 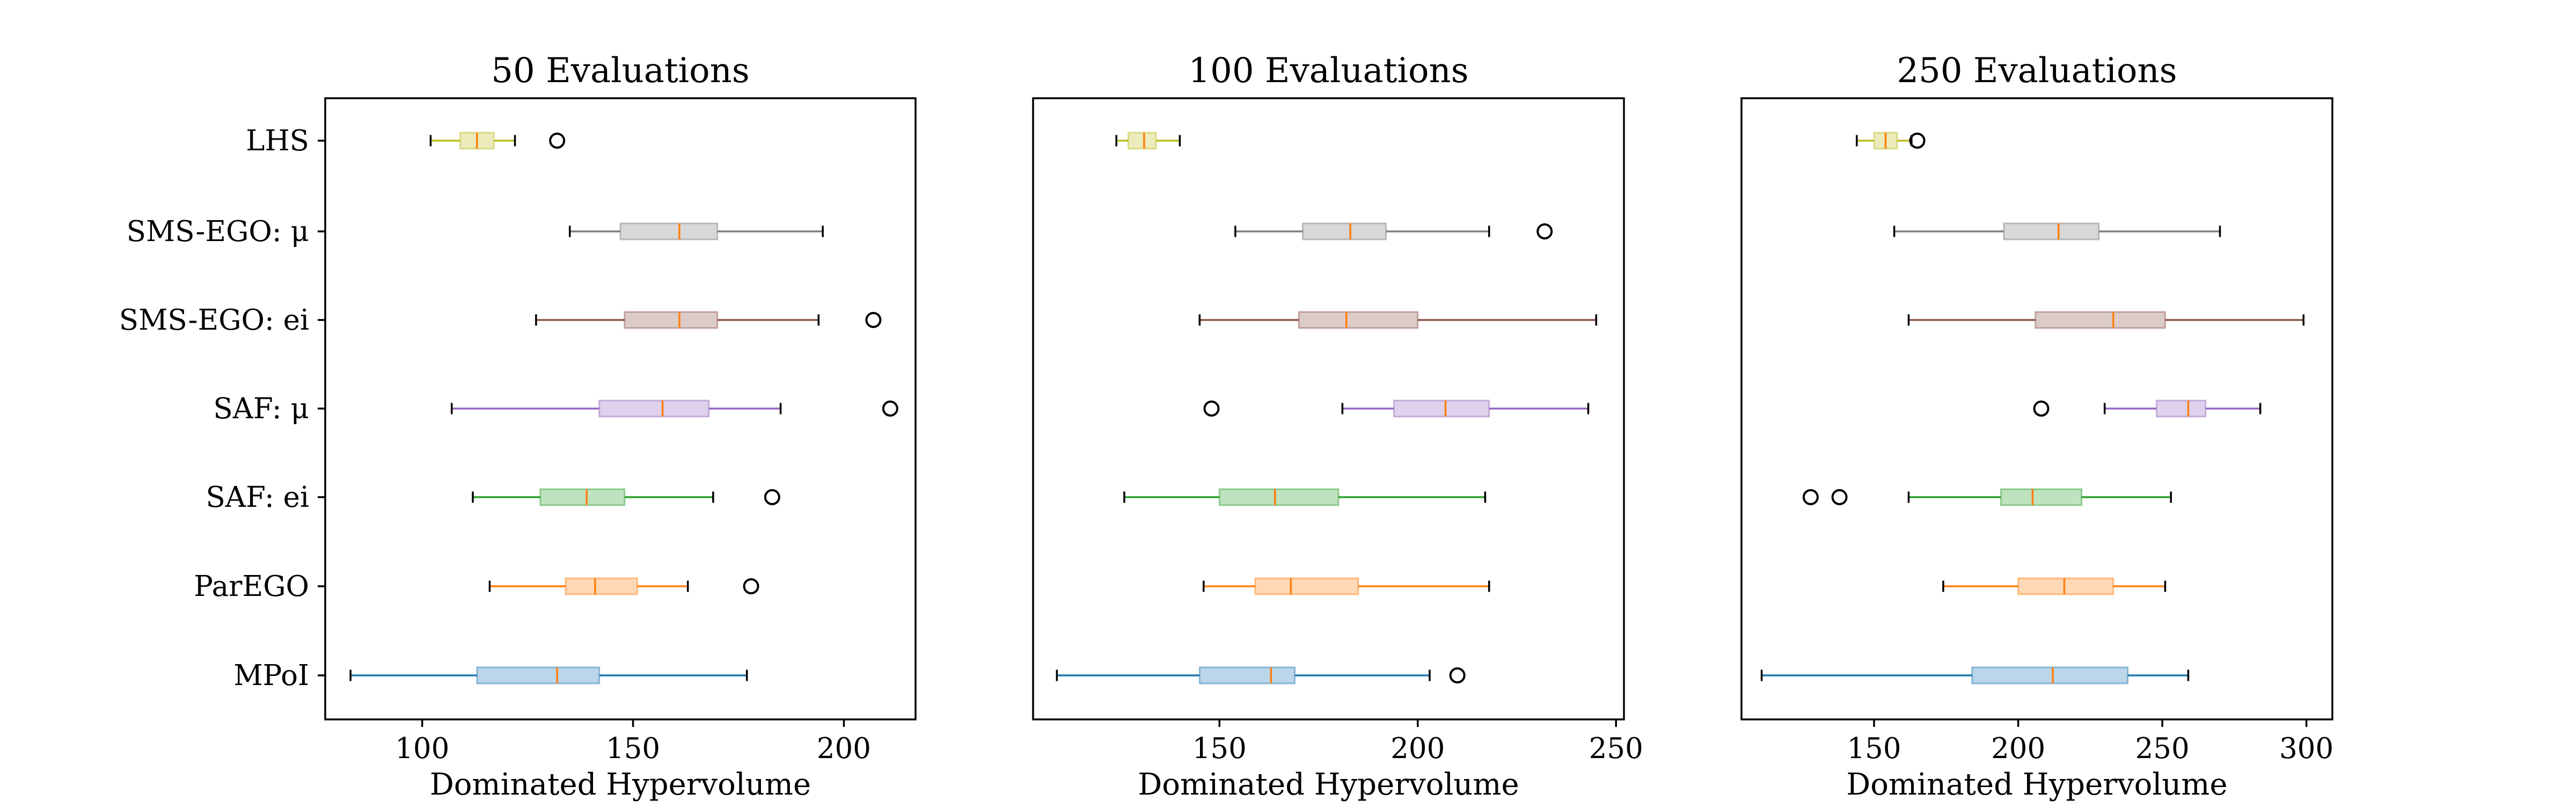 I want to click on panel-title: 250 Evaluations, so click(x=2037, y=71).